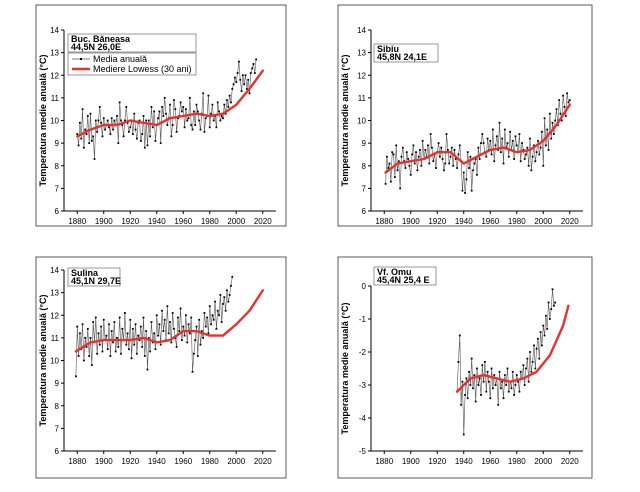  I want to click on annual-point-1965, so click(189, 333).